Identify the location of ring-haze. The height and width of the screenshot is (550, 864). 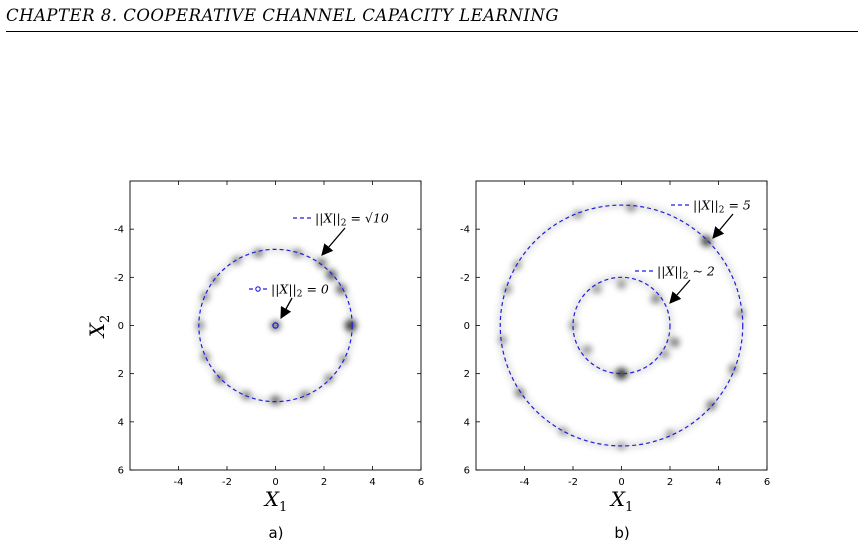
(621, 325).